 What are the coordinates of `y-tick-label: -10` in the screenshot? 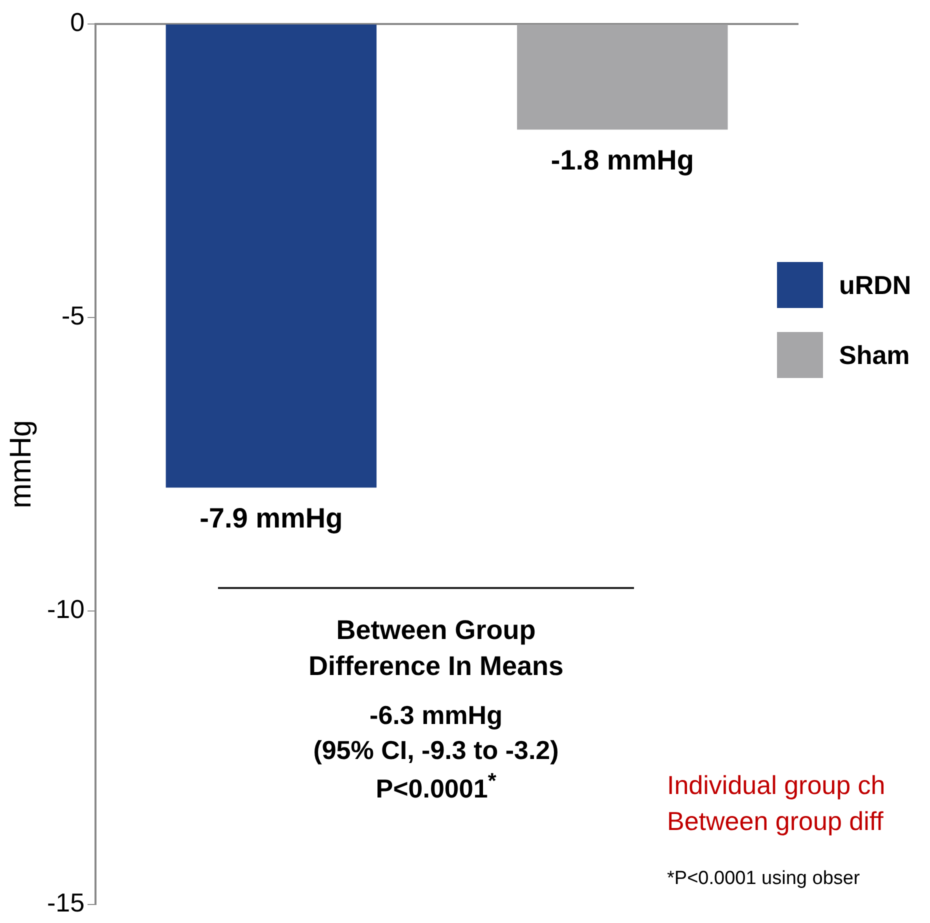 It's located at (66, 609).